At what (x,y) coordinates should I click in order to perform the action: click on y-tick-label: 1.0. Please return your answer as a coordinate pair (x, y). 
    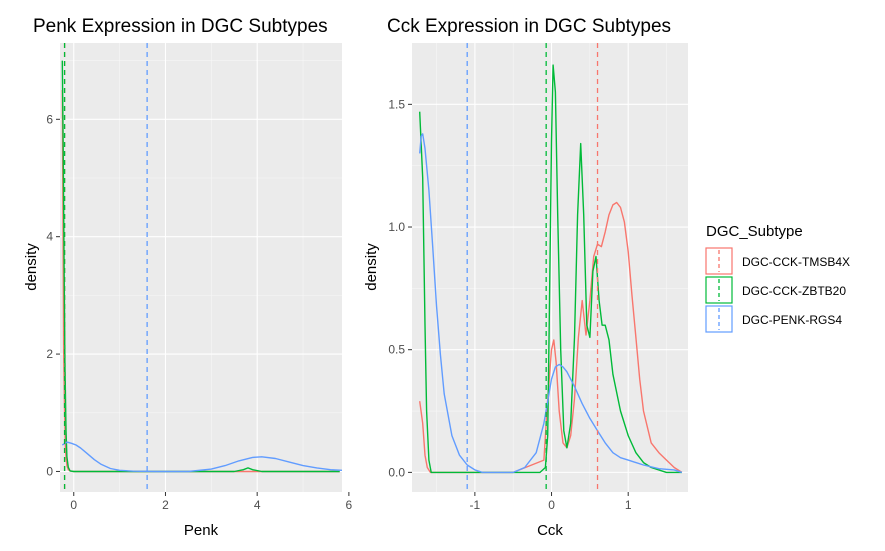
    Looking at the image, I should click on (396, 227).